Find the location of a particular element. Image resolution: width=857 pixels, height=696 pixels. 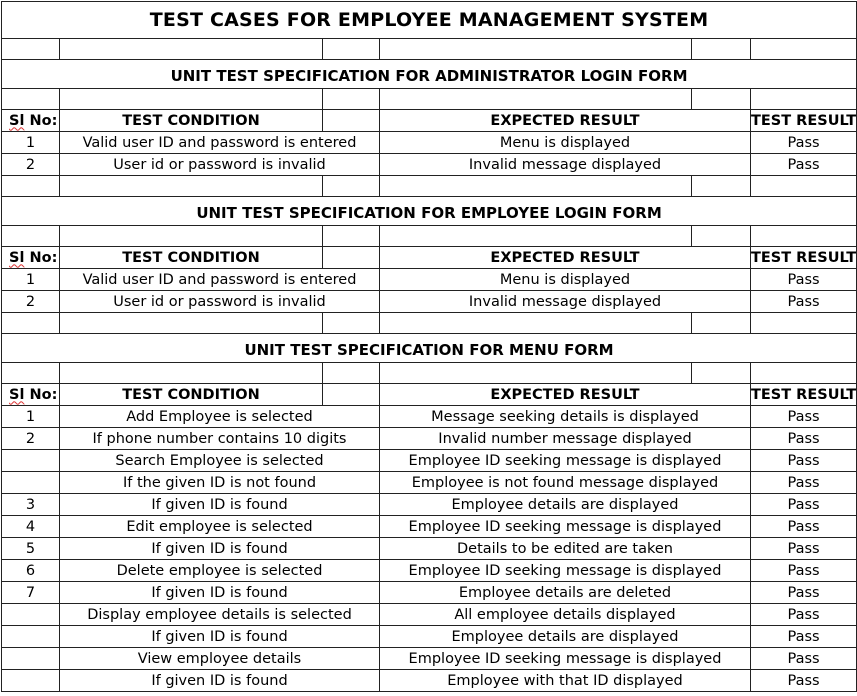

condition-cell: If the given ID is not found is located at coordinates (219, 482).